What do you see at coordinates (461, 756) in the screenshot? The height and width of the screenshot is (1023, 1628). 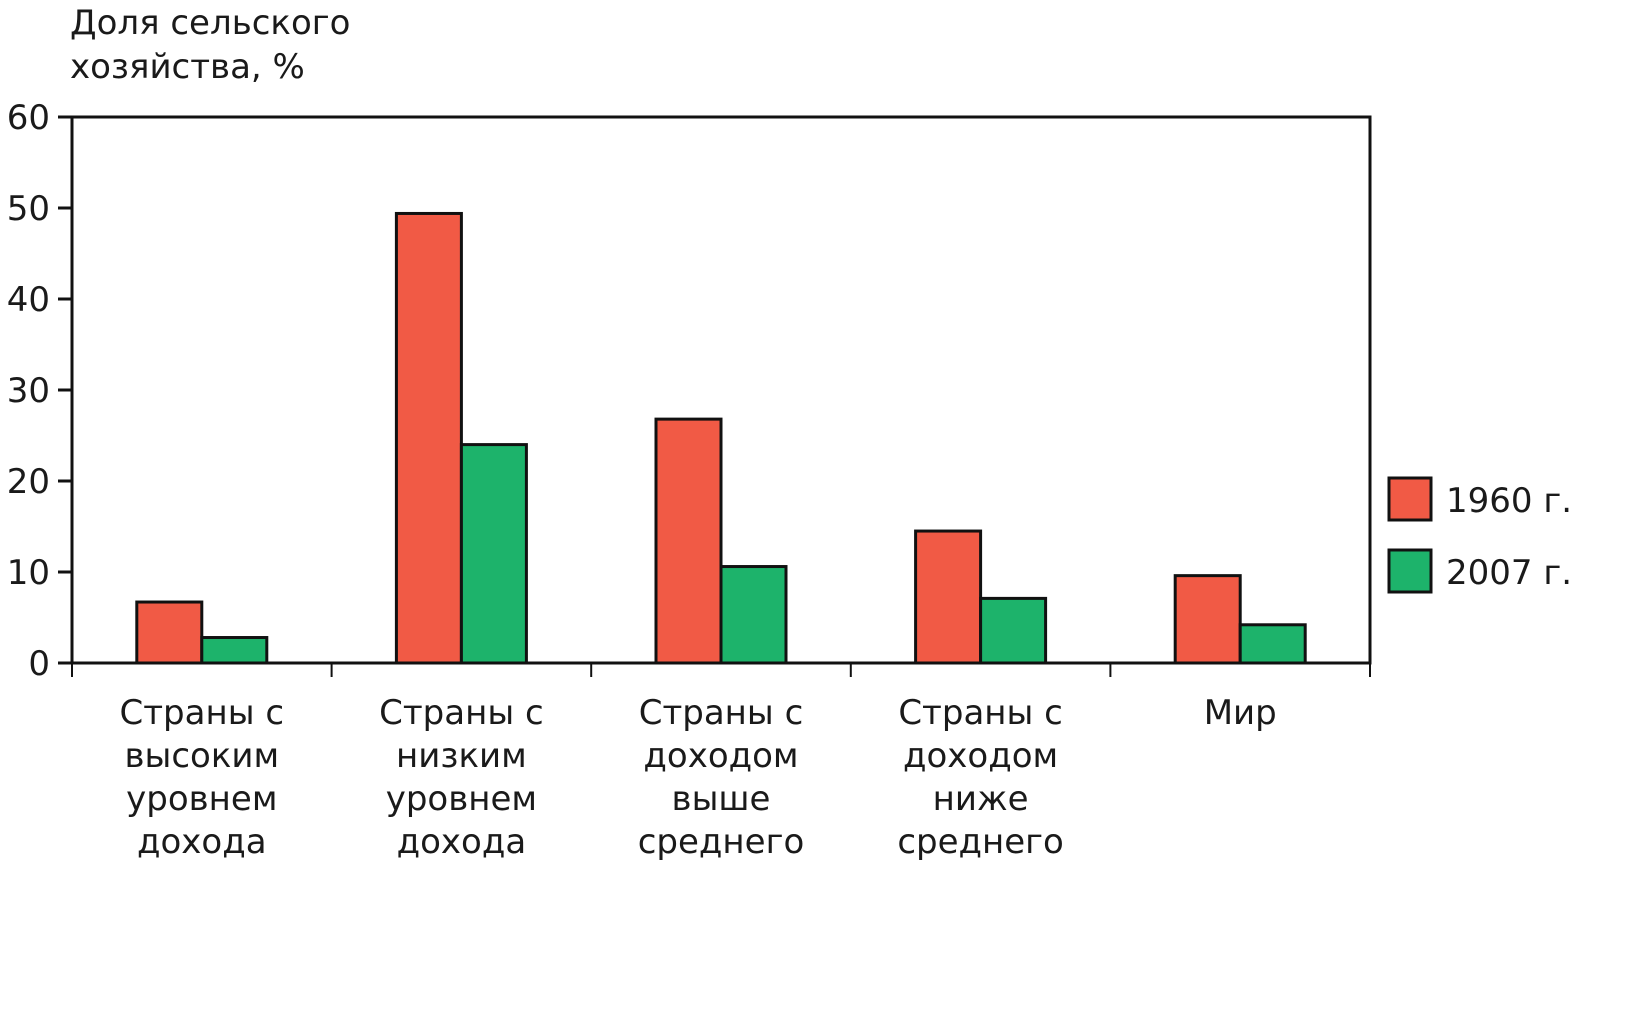 I see `category-label-line: низким` at bounding box center [461, 756].